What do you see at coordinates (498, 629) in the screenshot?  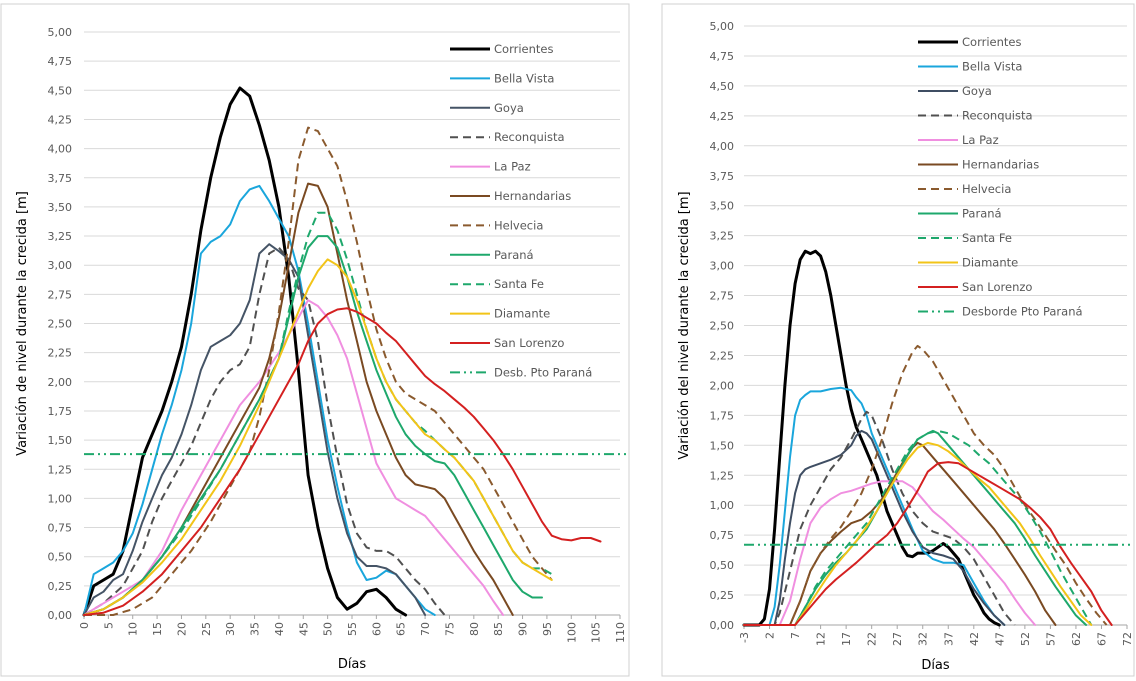 I see `x-tick-label: 85` at bounding box center [498, 629].